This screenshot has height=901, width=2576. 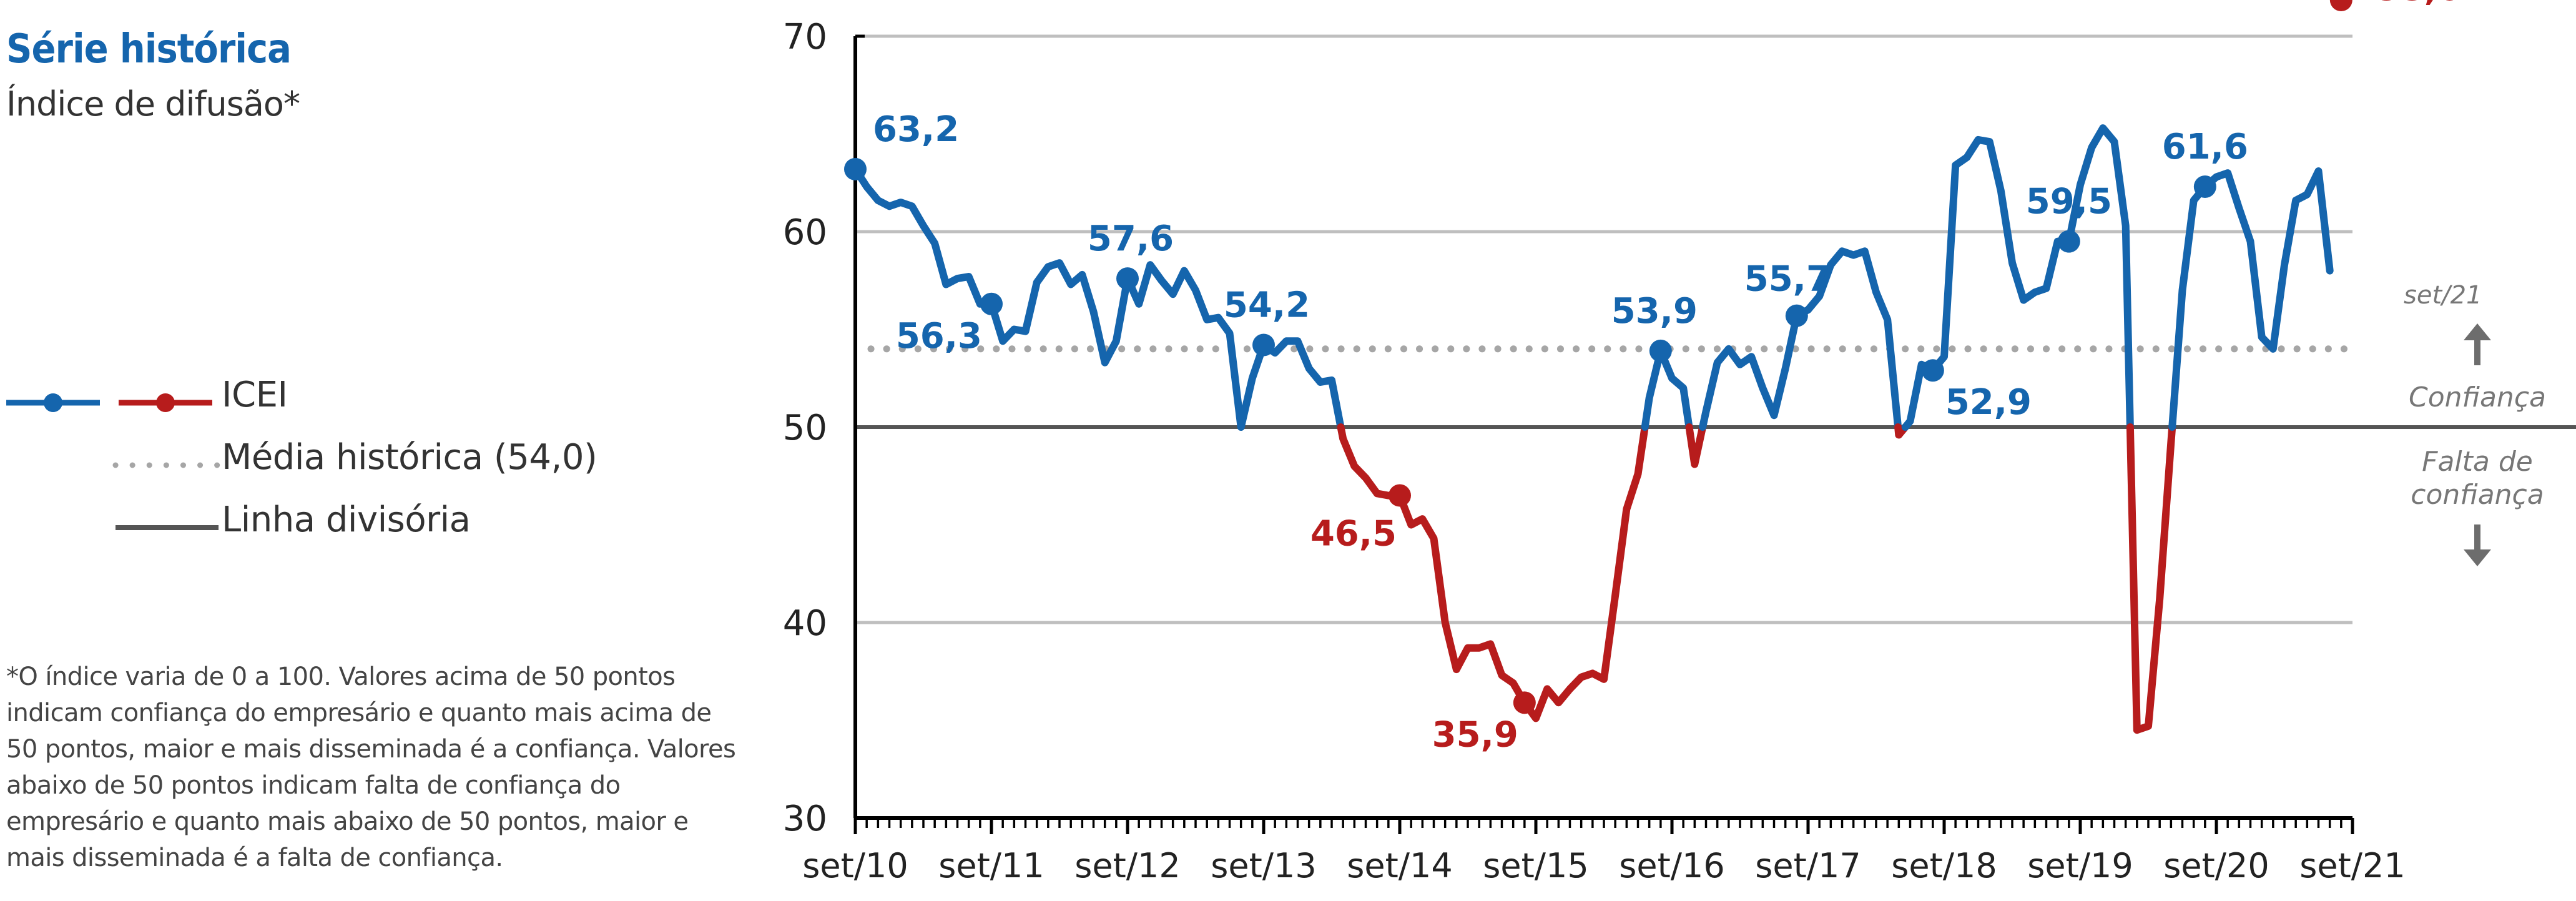 I want to click on data-label: 35,9, so click(x=1475, y=735).